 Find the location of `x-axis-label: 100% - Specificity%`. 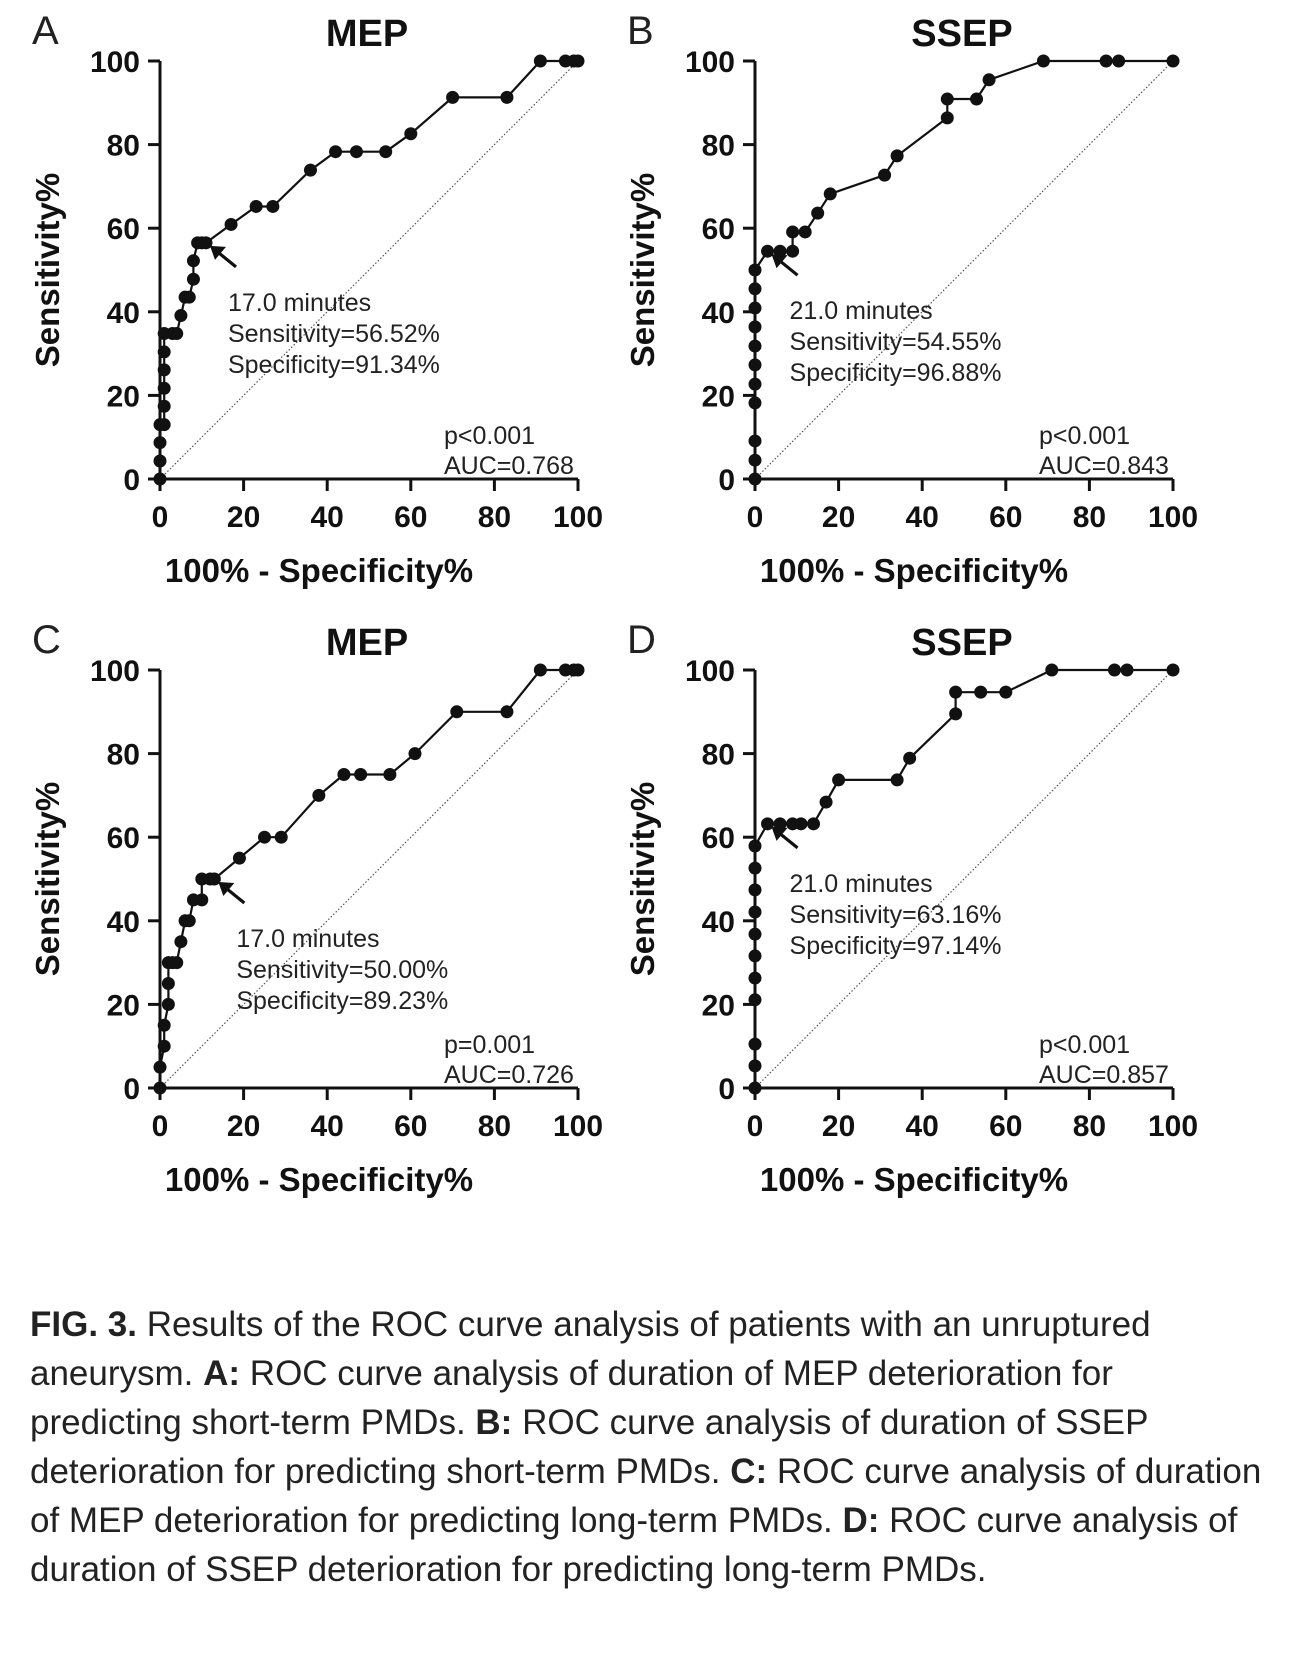

x-axis-label: 100% - Specificity% is located at coordinates (319, 1179).